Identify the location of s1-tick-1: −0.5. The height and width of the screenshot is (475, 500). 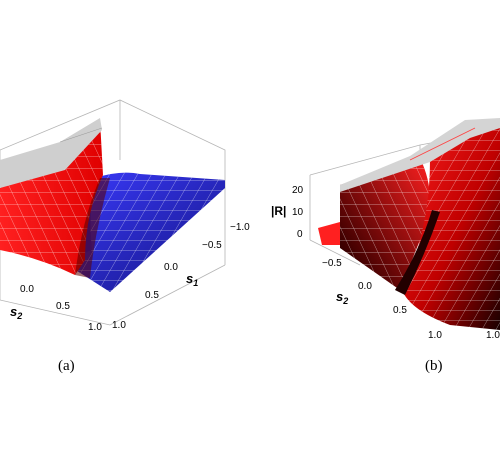
(212, 245).